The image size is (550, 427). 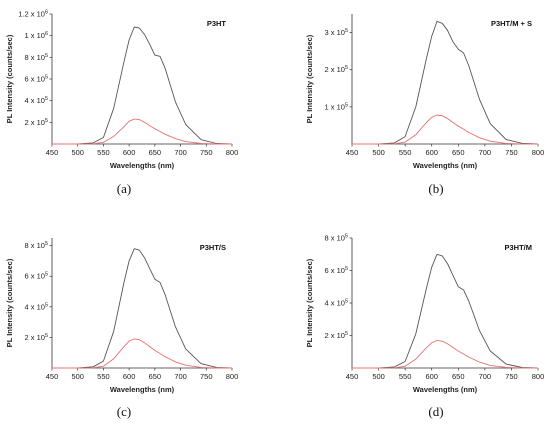 What do you see at coordinates (33, 14) in the screenshot?
I see `y-tick-label: 1.2 x 106` at bounding box center [33, 14].